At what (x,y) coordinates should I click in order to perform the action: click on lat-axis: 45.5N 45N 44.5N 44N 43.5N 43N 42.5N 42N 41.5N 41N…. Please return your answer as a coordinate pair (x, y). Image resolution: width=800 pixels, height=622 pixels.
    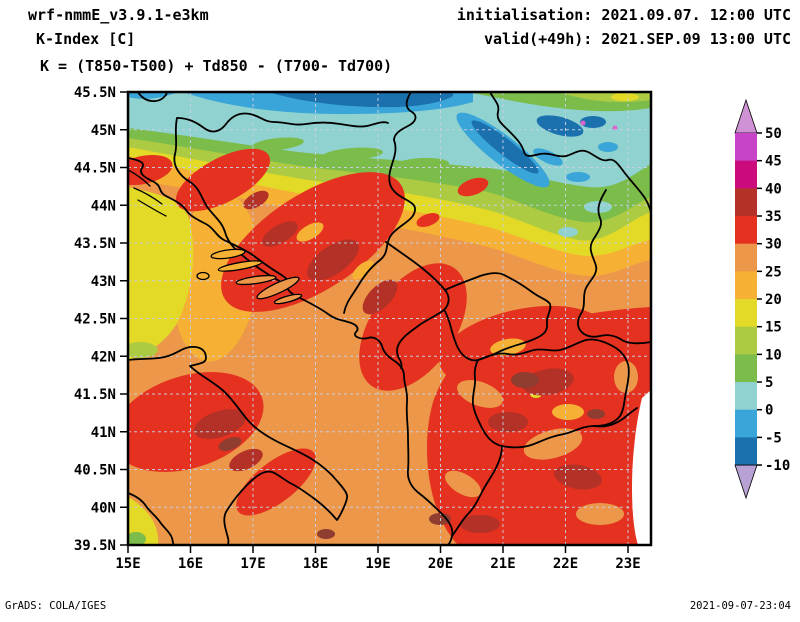
    Looking at the image, I should click on (101, 319).